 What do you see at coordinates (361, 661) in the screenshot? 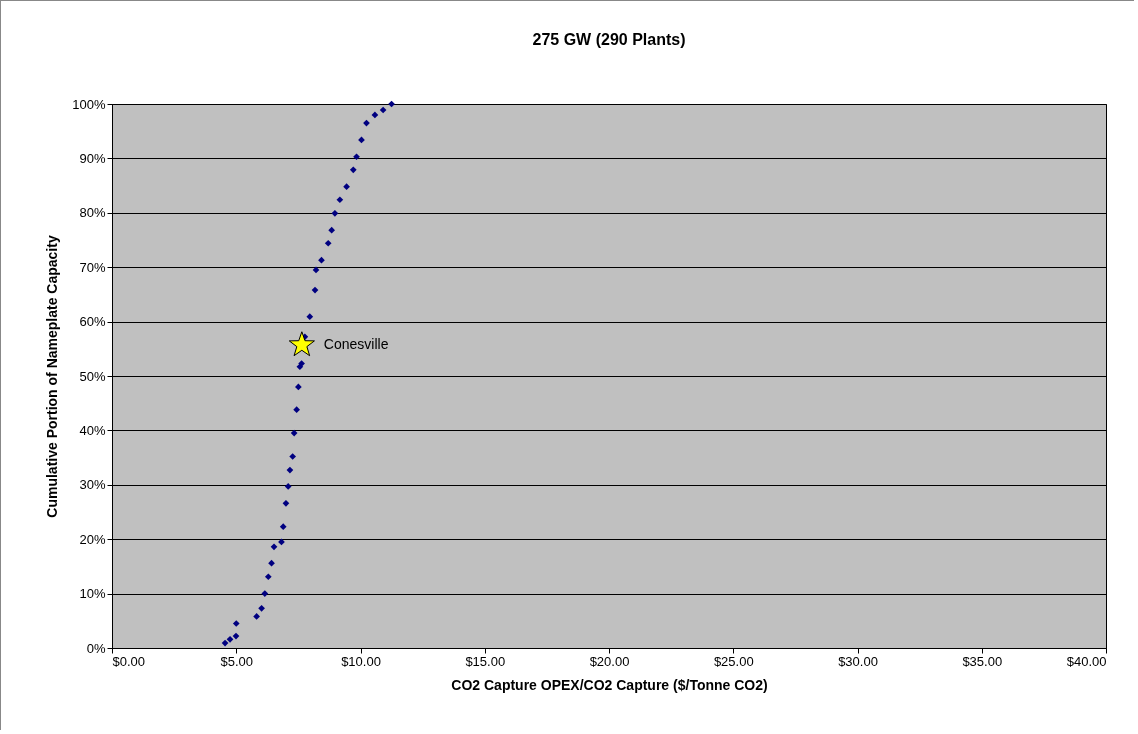
I see `x-tick-label: $10.00` at bounding box center [361, 661].